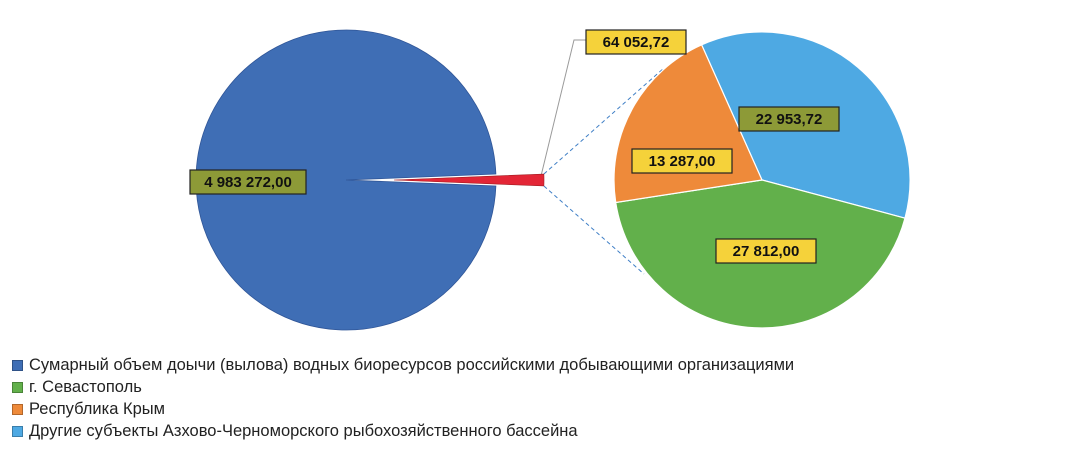 The image size is (1068, 464). I want to click on data-label: 4 983 272,00, so click(248, 182).